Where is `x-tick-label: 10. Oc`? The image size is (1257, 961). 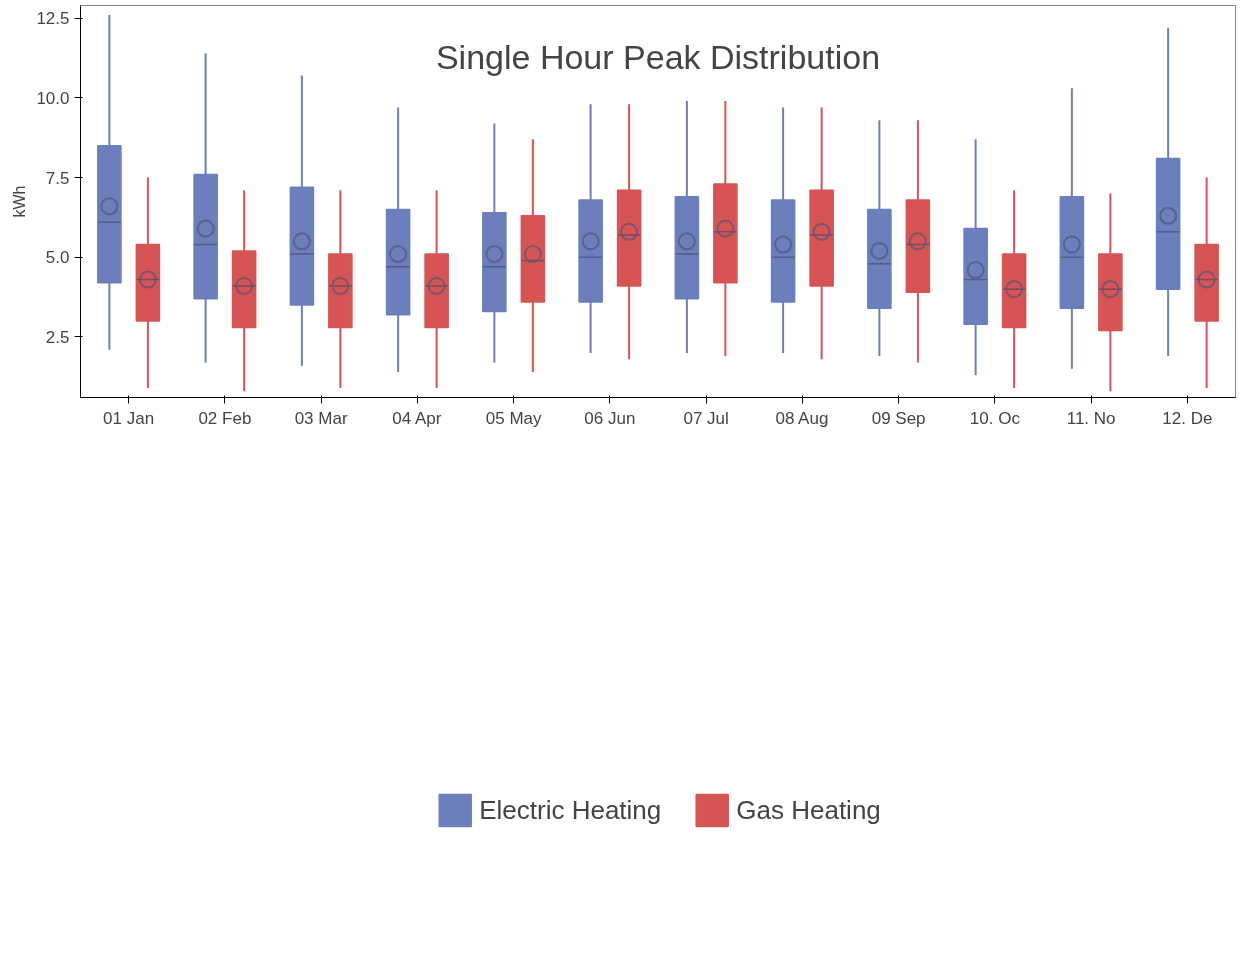 x-tick-label: 10. Oc is located at coordinates (995, 418).